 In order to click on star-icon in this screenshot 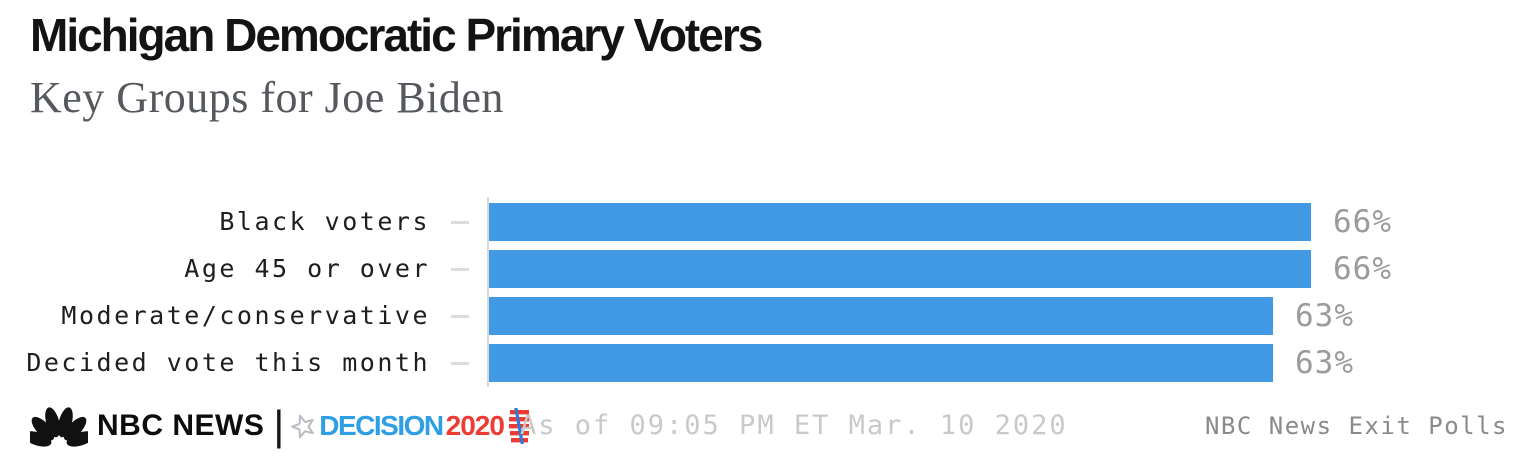, I will do `click(303, 426)`.